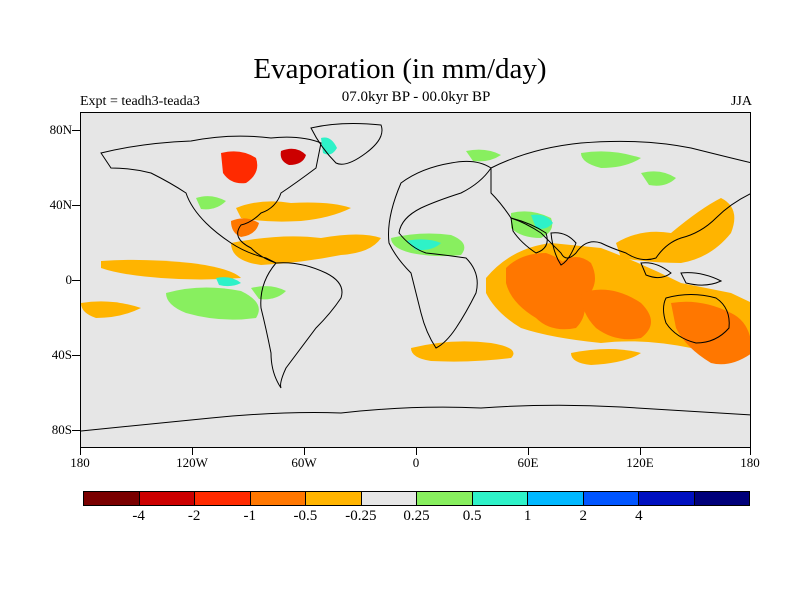  What do you see at coordinates (305, 516) in the screenshot?
I see `colorbar-label: -0.5` at bounding box center [305, 516].